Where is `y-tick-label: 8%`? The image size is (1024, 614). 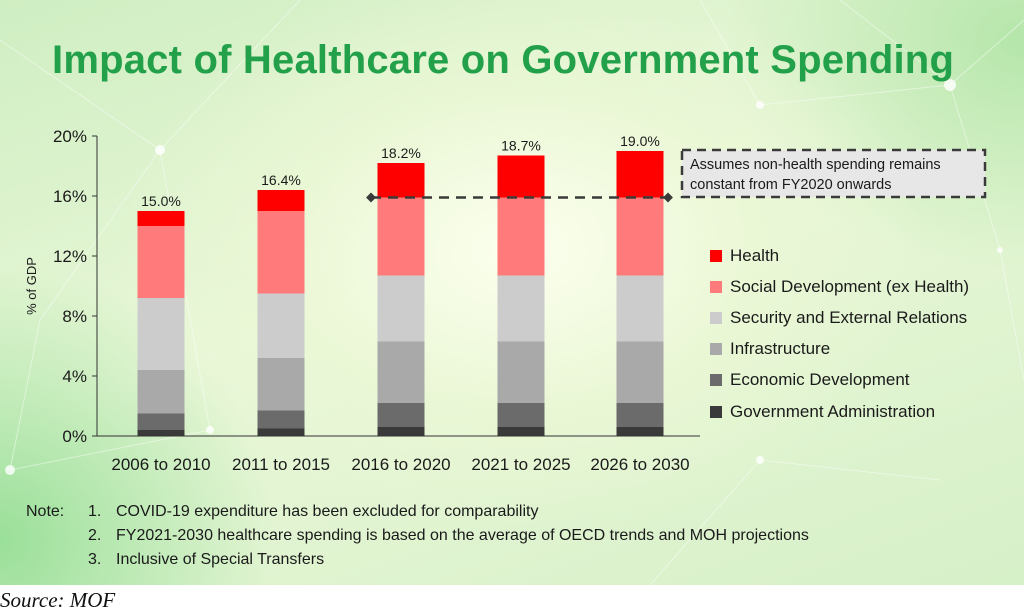
y-tick-label: 8% is located at coordinates (74, 316).